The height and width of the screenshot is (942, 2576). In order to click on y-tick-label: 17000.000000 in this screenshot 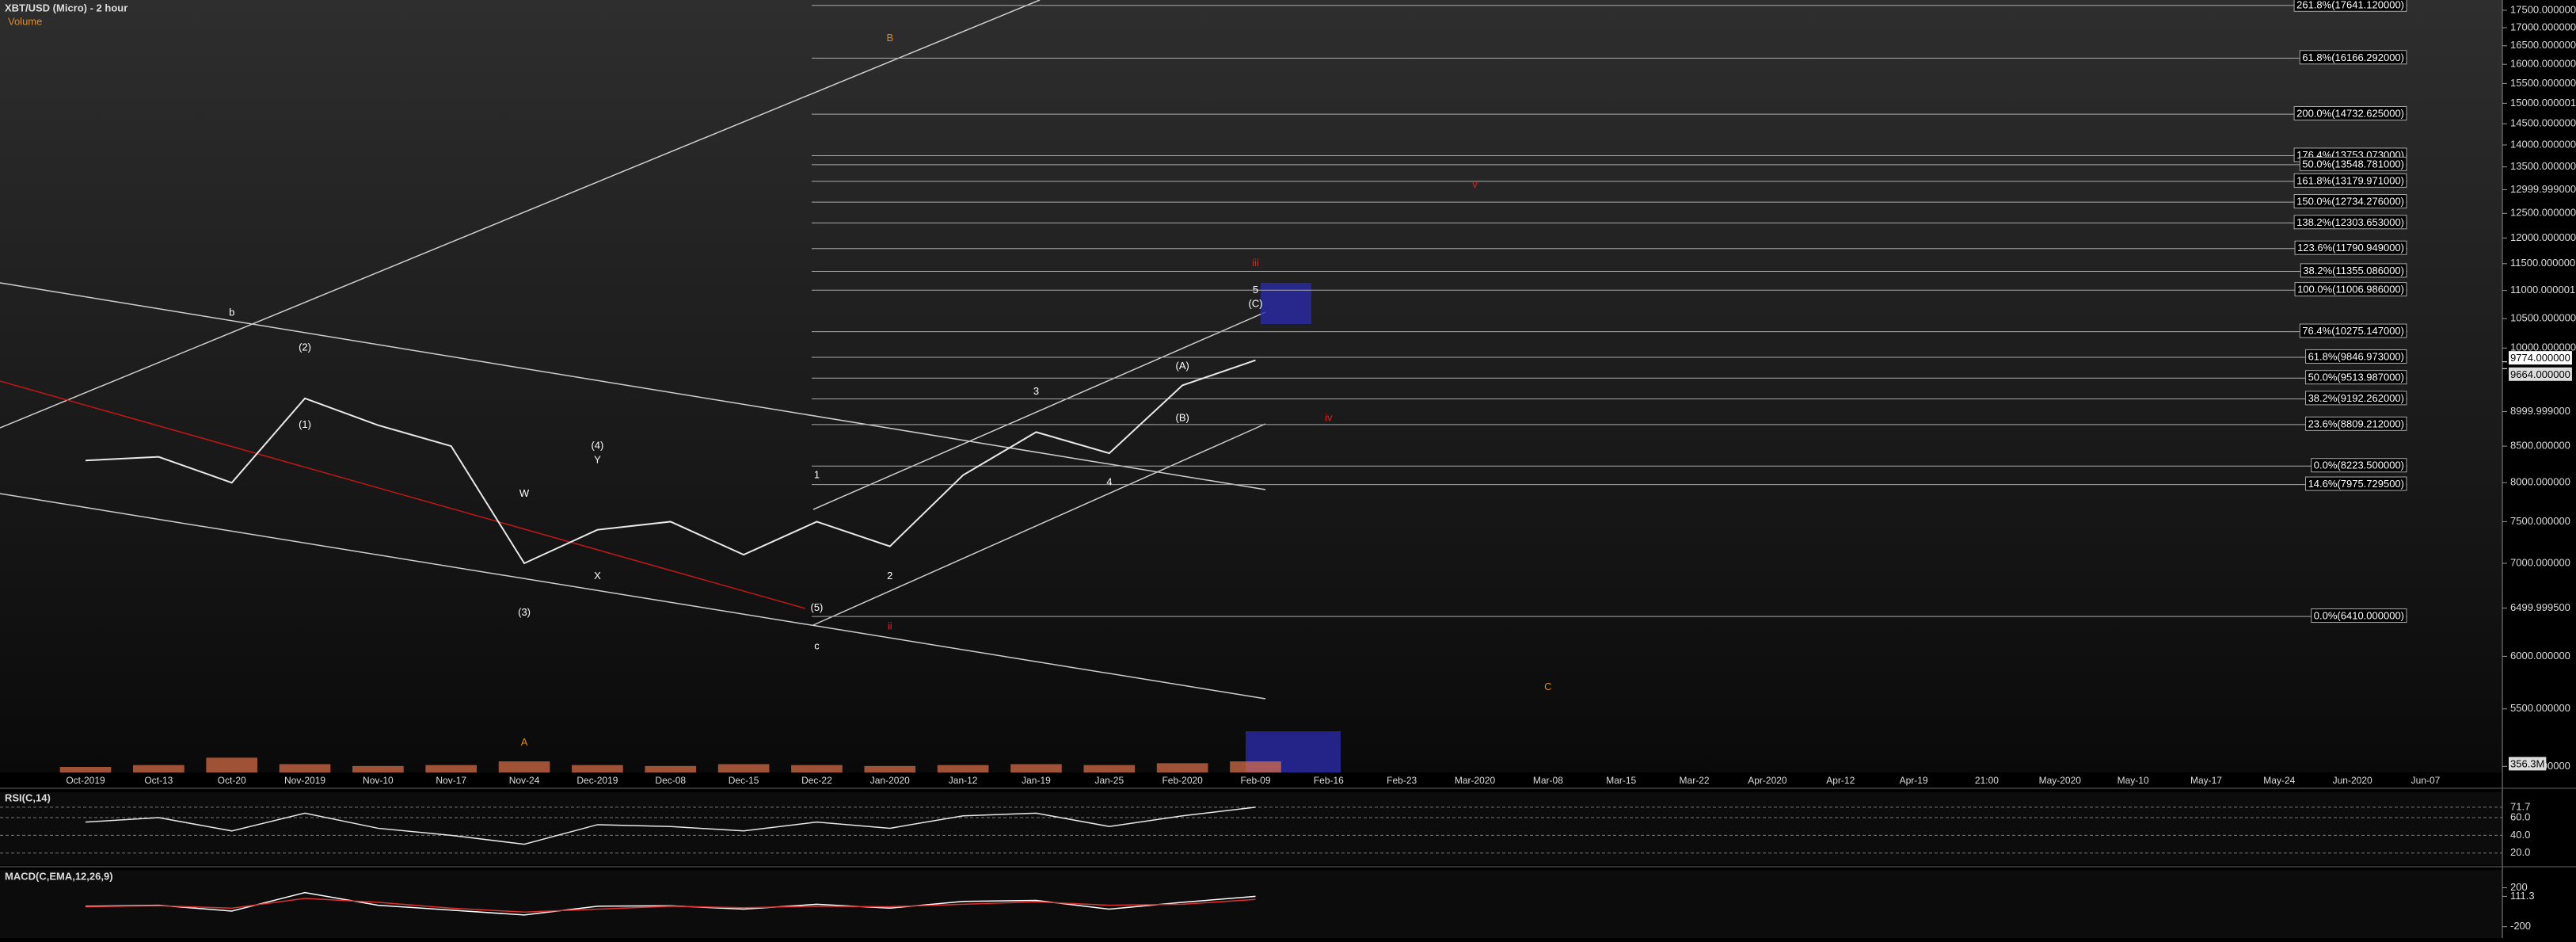, I will do `click(2543, 26)`.